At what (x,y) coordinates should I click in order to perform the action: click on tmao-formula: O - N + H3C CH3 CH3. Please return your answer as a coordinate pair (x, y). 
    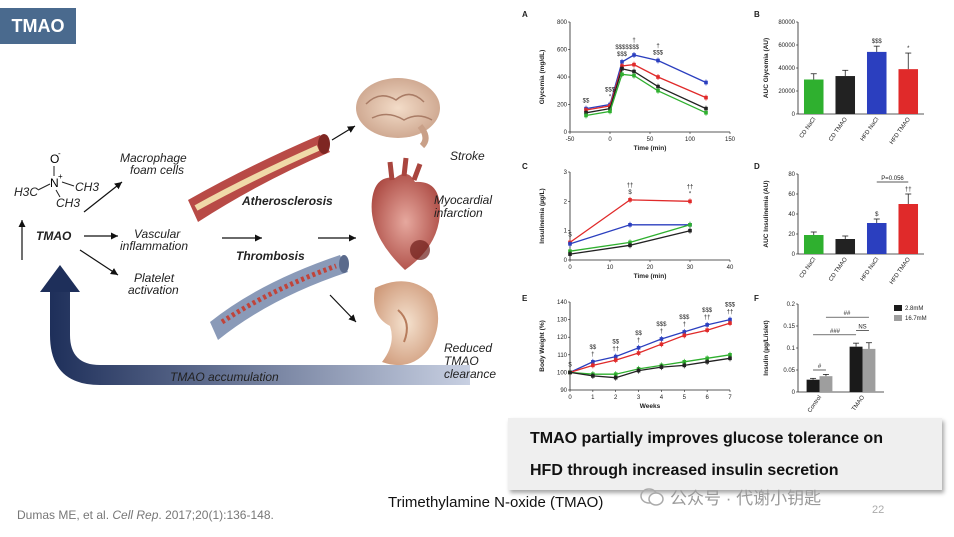
    Looking at the image, I should click on (56, 179).